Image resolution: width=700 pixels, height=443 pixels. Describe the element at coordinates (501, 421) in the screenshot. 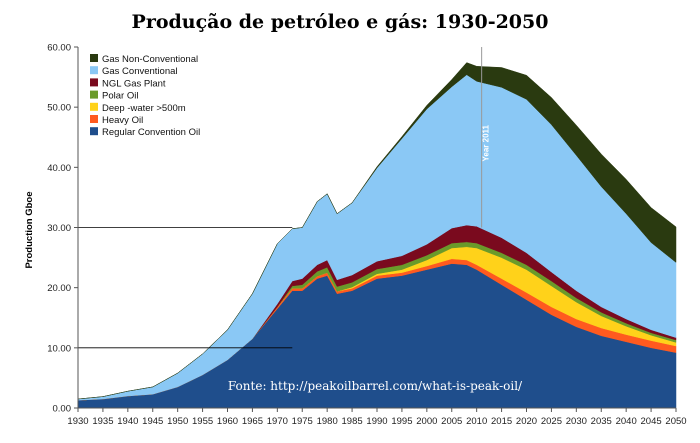

I see `x-tick-label-17: 2015` at that location.